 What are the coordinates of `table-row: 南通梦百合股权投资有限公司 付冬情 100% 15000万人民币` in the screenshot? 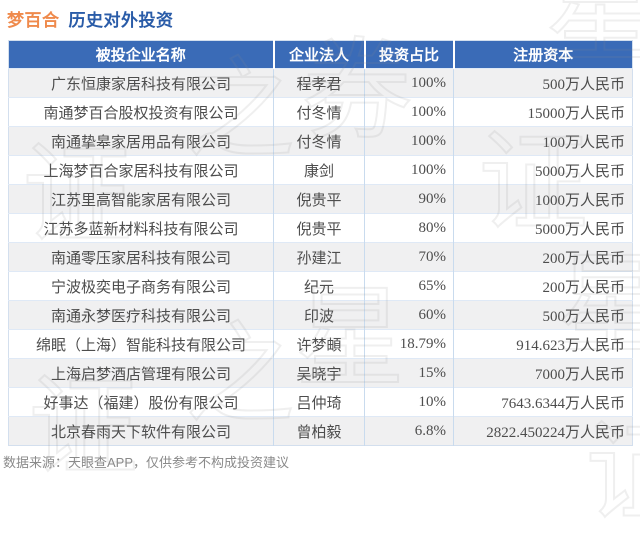 It's located at (320, 112).